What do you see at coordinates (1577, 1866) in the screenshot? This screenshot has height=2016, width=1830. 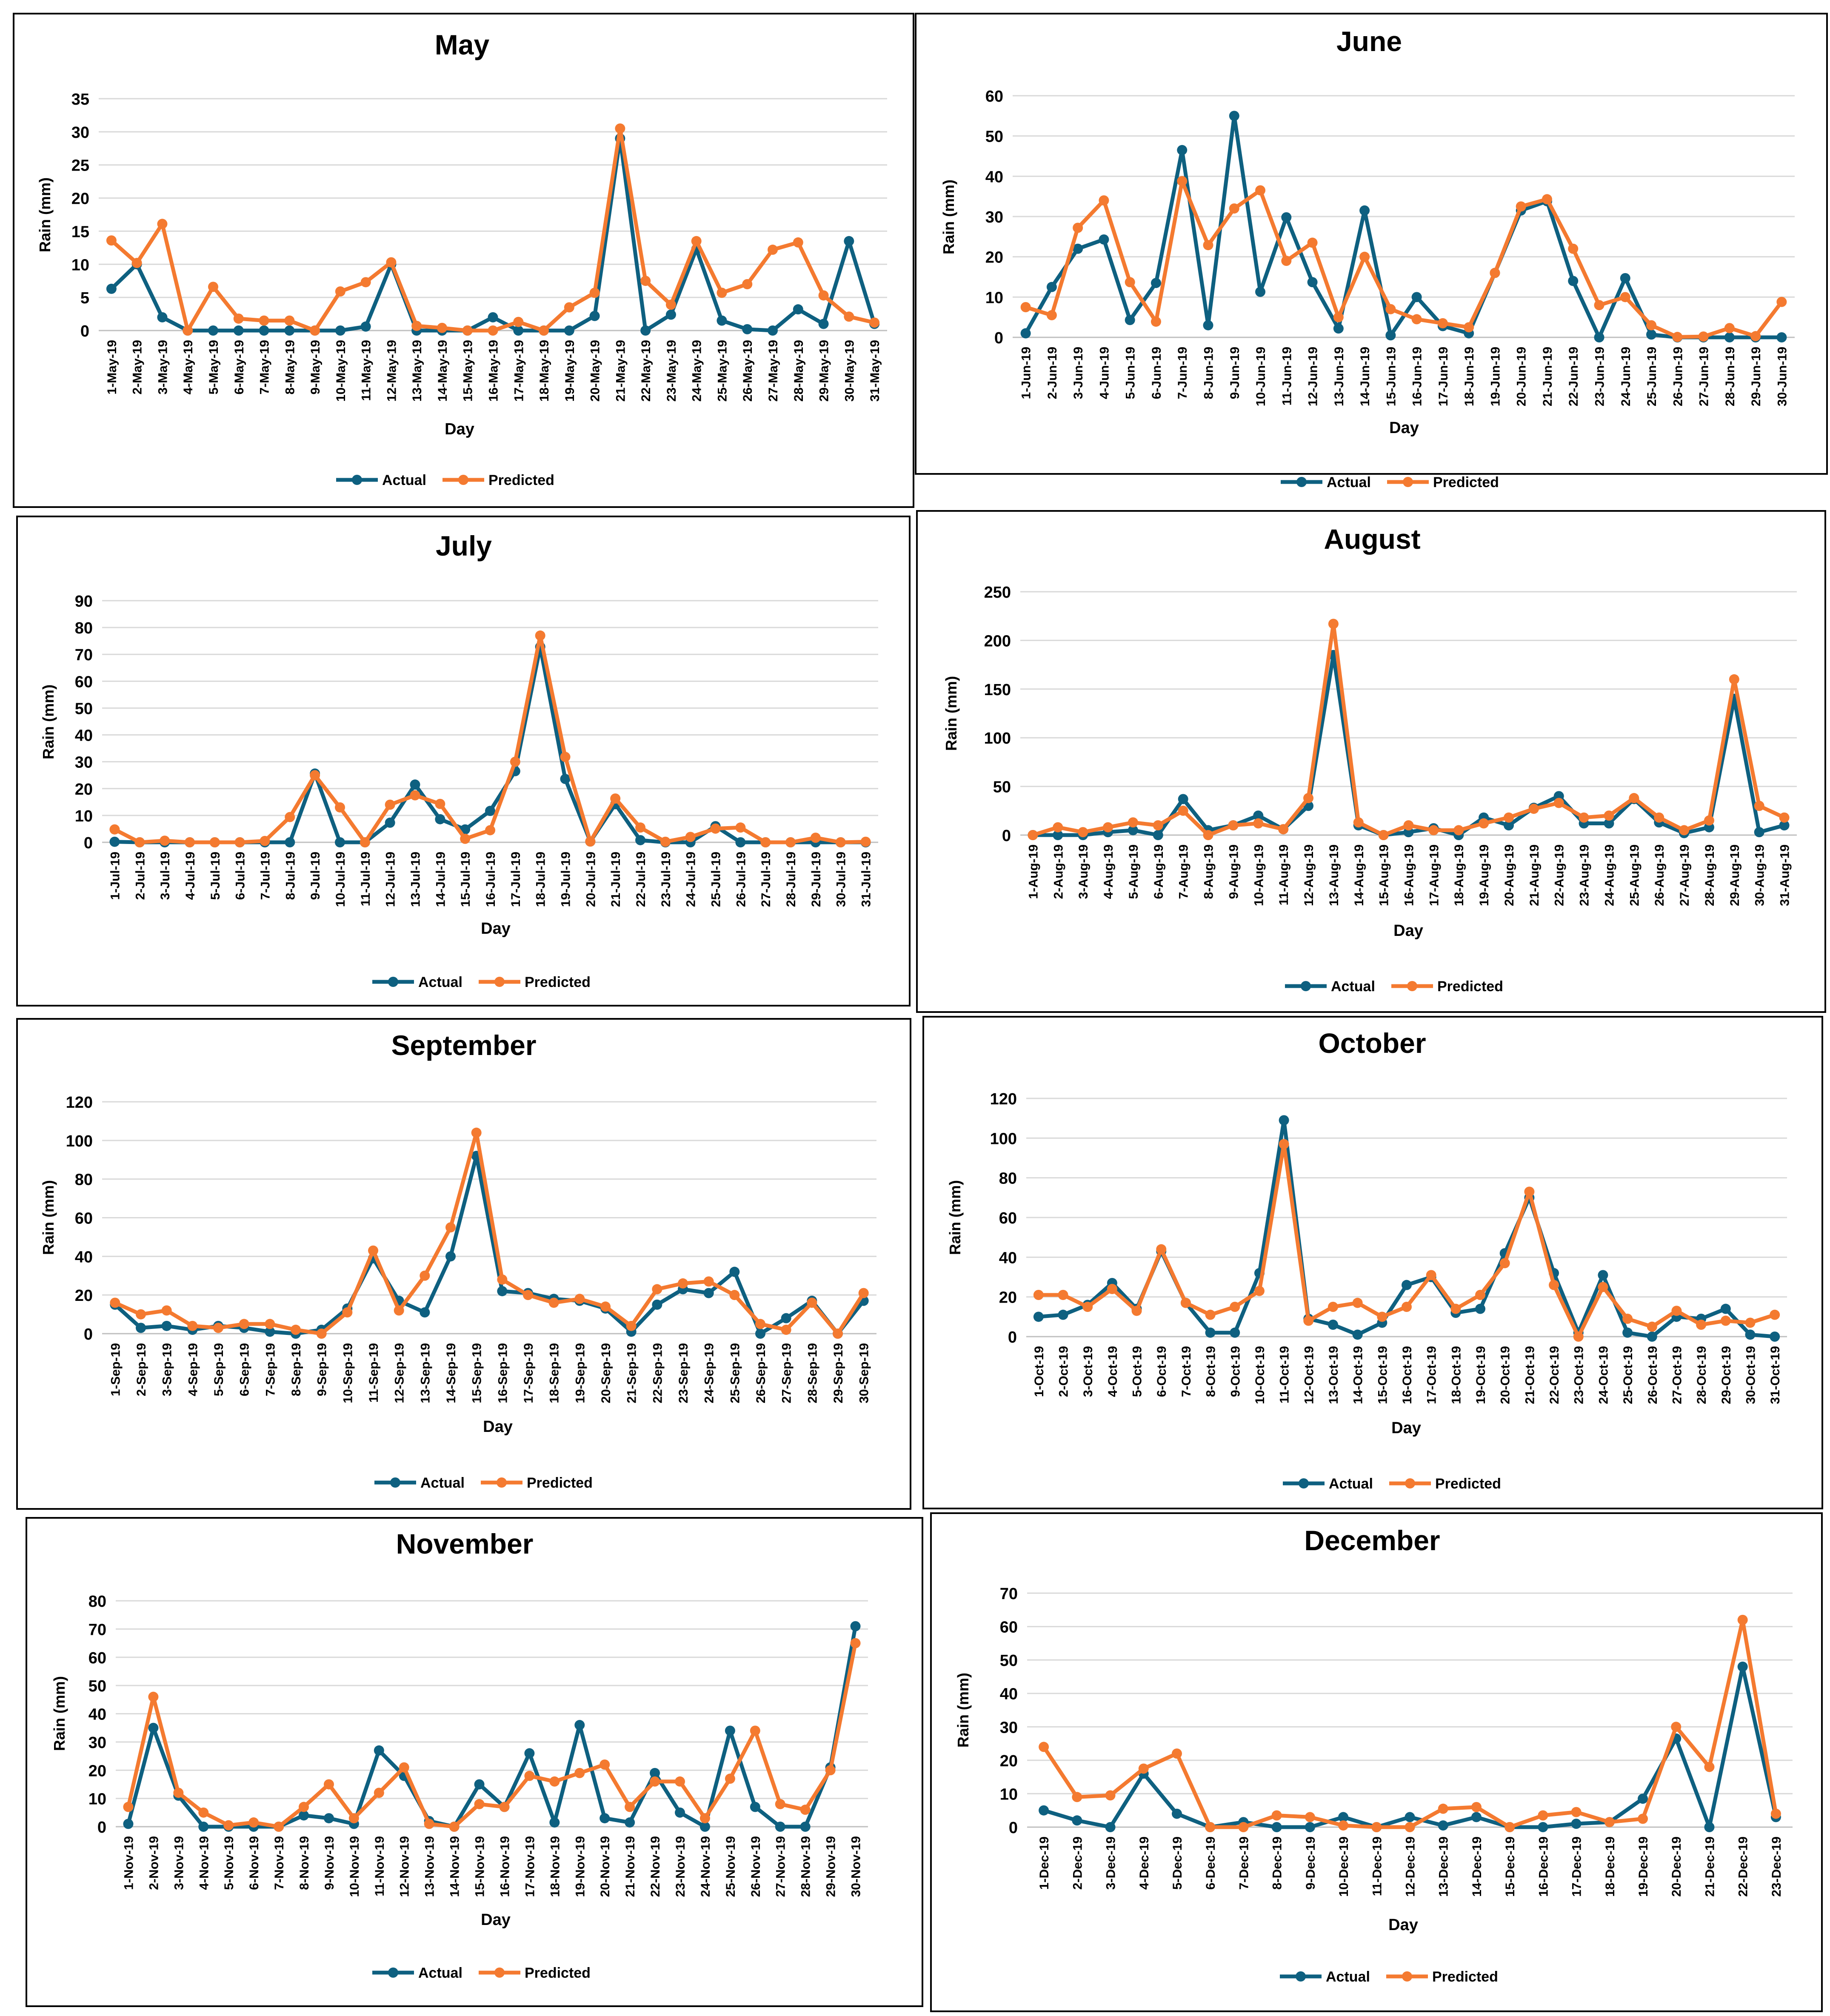 I see `x-tick-label: 17-Dec-19` at bounding box center [1577, 1866].